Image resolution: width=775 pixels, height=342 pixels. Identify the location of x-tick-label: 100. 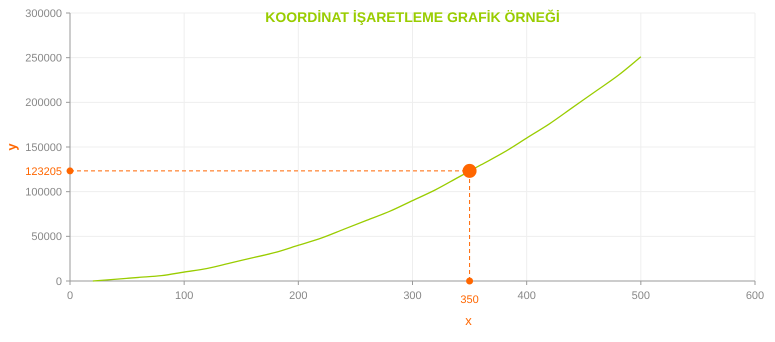
(184, 296).